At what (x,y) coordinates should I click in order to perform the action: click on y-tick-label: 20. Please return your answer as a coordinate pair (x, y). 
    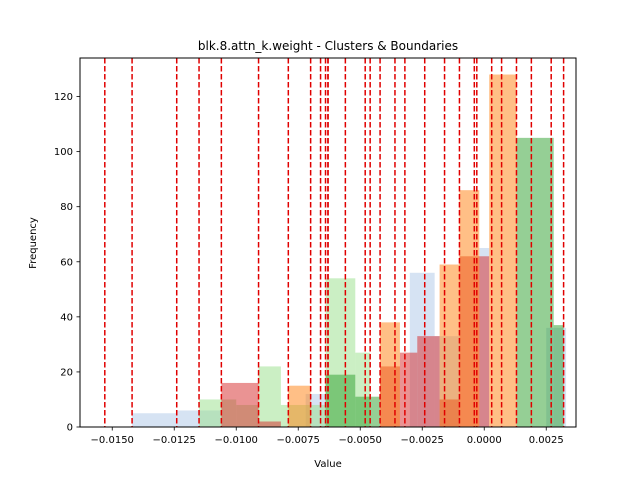
    Looking at the image, I should click on (66, 372).